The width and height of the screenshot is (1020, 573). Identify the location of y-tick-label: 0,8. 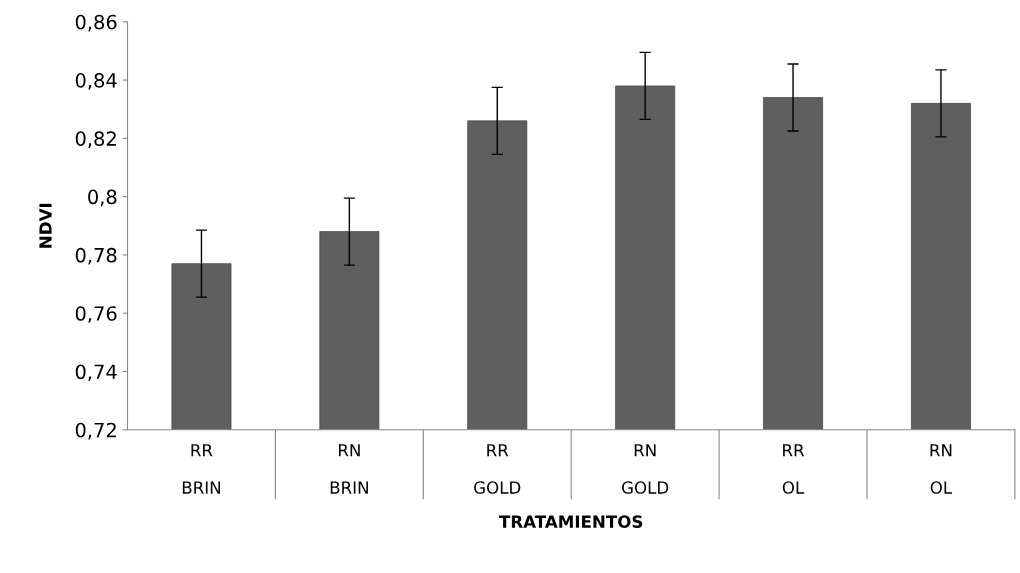
(102, 198).